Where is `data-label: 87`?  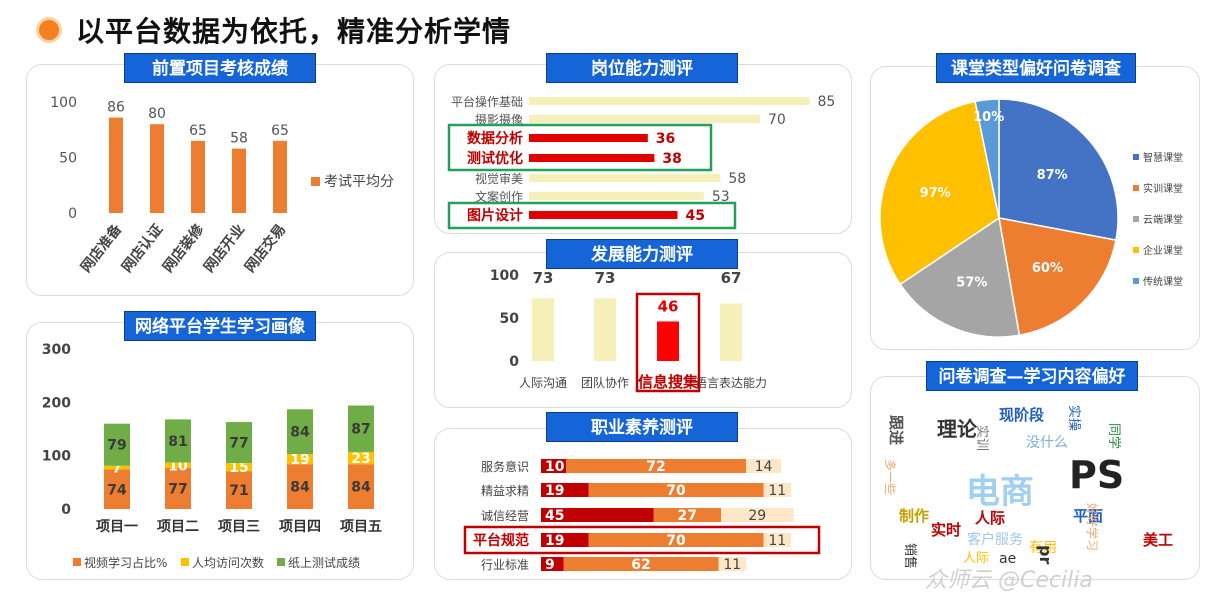
data-label: 87 is located at coordinates (360, 430).